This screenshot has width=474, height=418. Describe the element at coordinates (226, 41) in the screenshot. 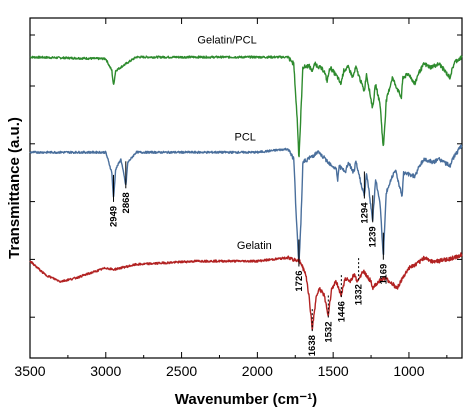

I see `series-label: Gelatin/PCL` at that location.